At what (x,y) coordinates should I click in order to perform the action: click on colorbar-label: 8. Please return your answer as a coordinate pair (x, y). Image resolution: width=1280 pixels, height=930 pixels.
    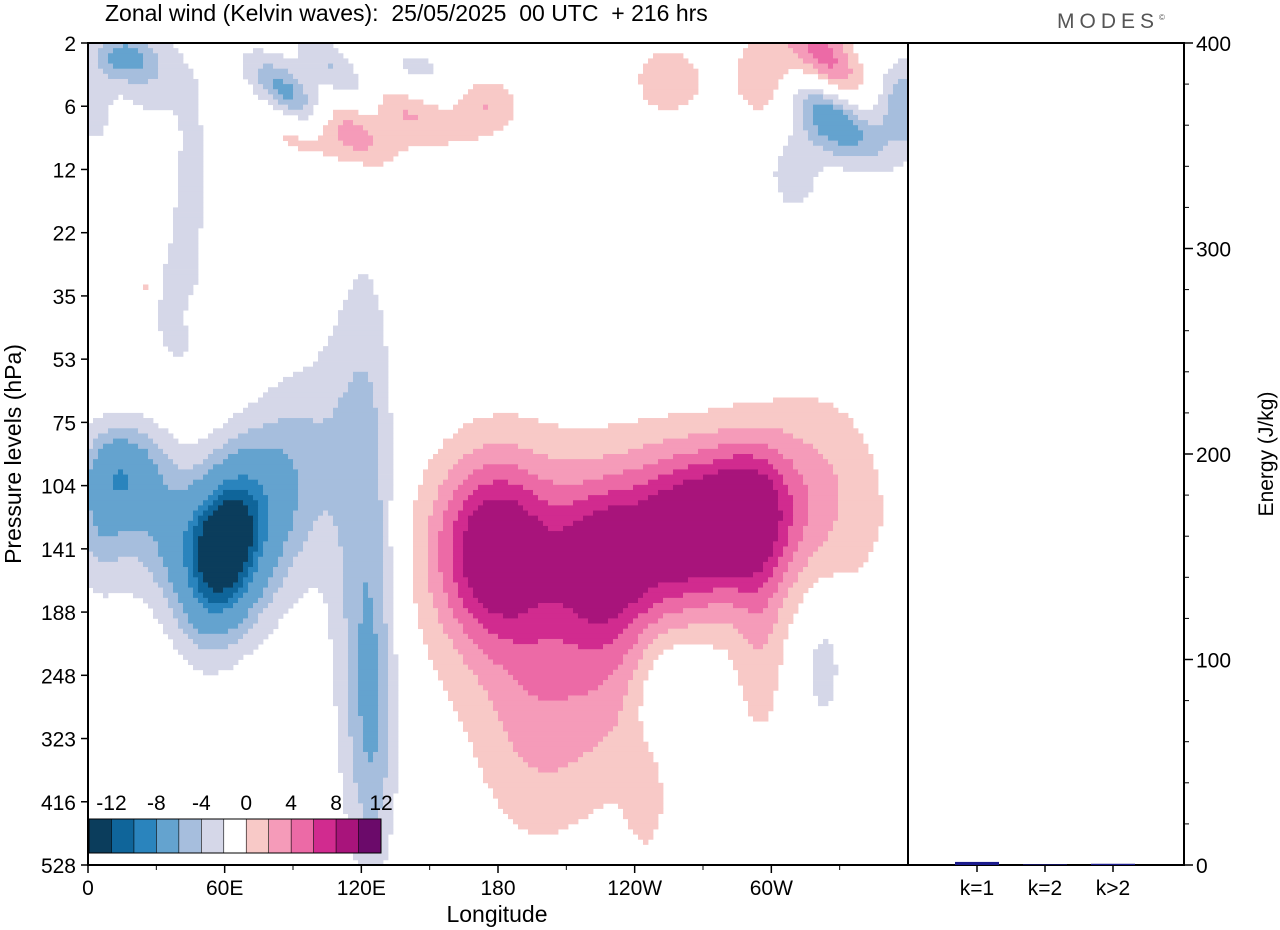
    Looking at the image, I should click on (336, 803).